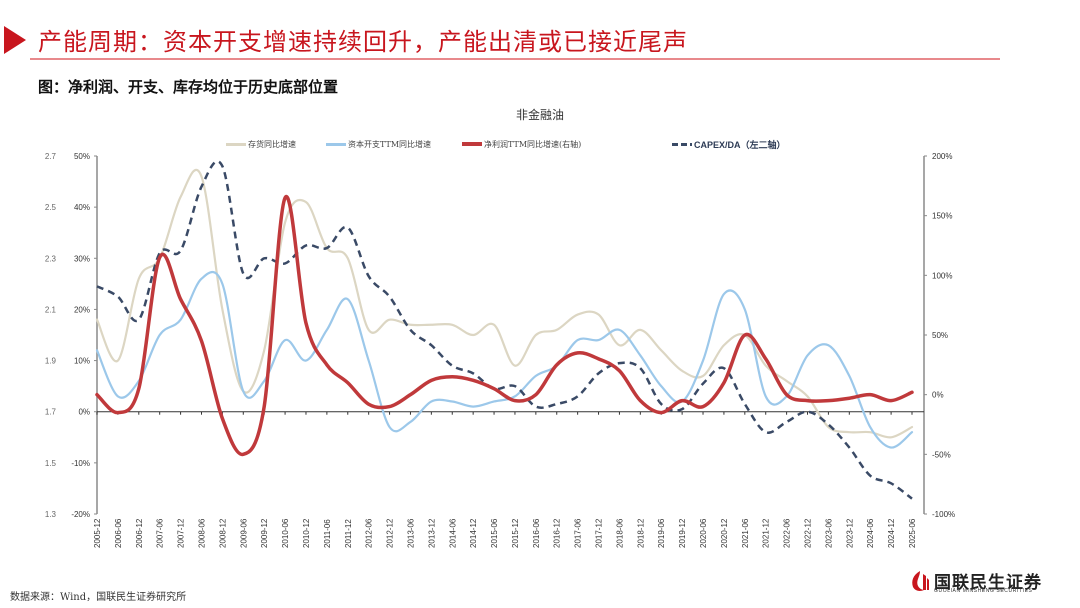  What do you see at coordinates (988, 583) in the screenshot?
I see `logo-name-cn: 国联民生证券` at bounding box center [988, 583].